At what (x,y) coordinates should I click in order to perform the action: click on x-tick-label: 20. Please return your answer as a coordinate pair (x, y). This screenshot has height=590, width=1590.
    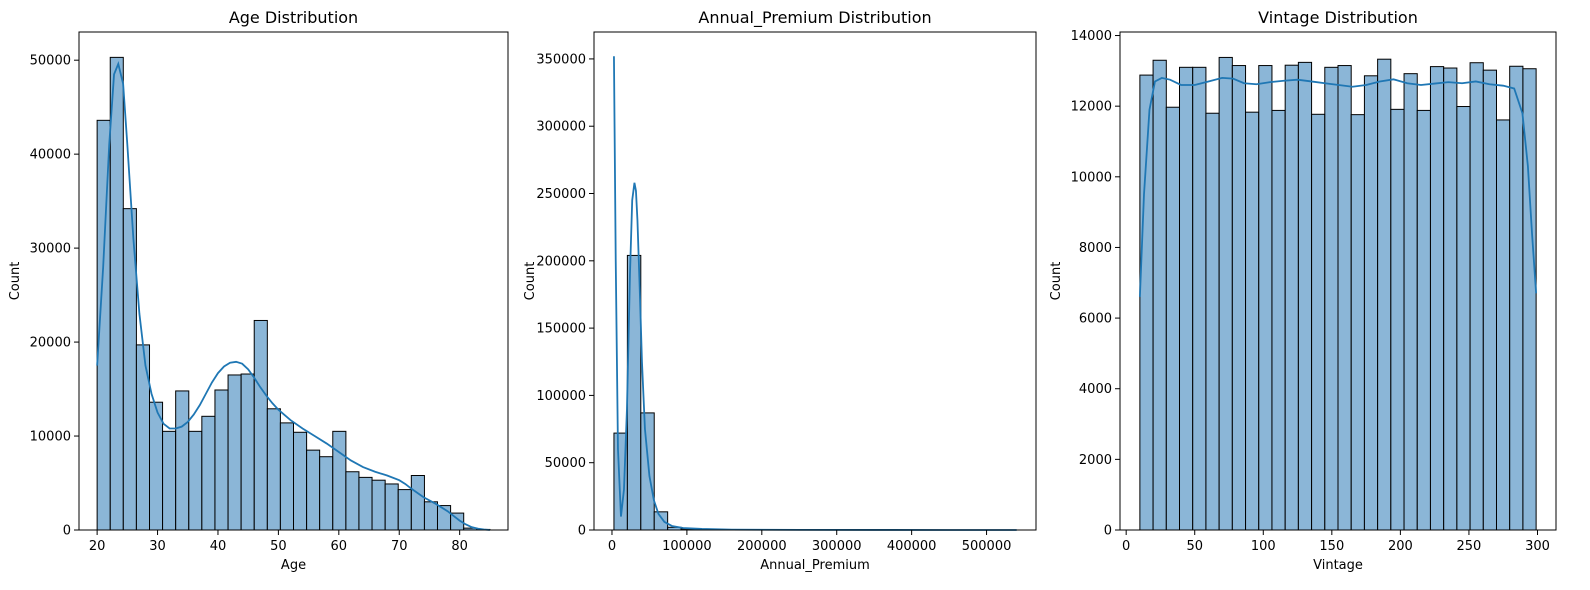
    Looking at the image, I should click on (97, 546).